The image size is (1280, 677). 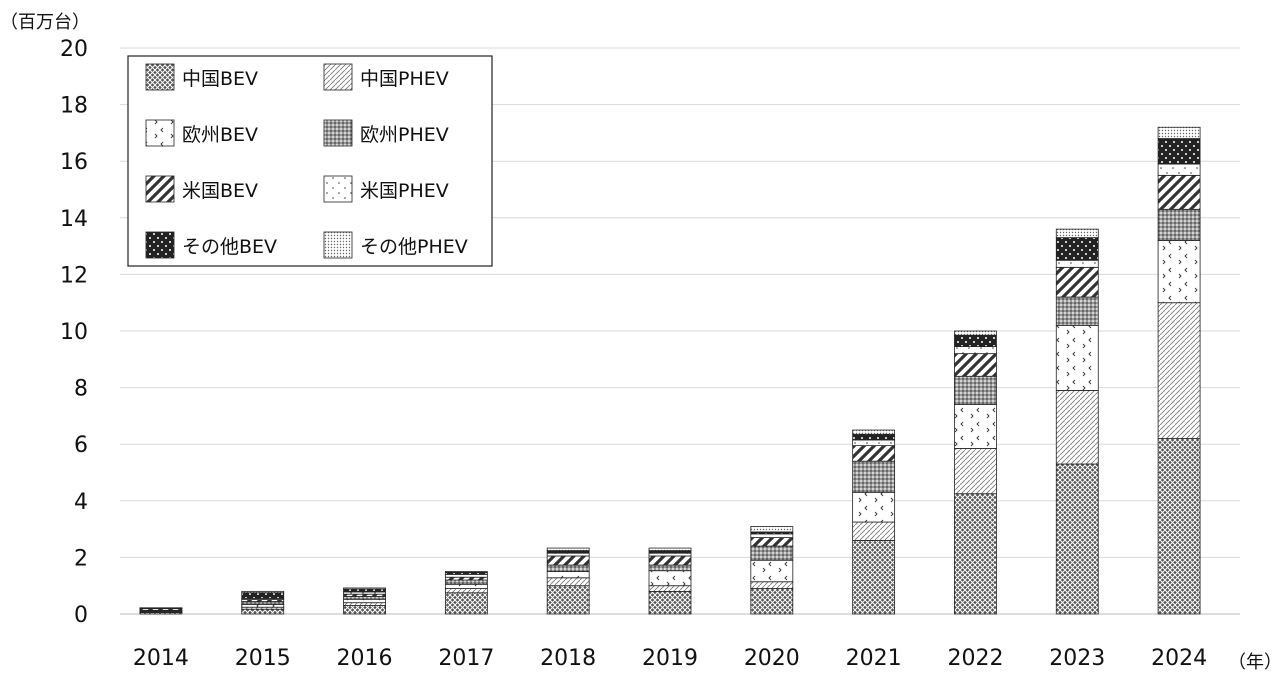 What do you see at coordinates (74, 49) in the screenshot?
I see `y-tick-label: 20` at bounding box center [74, 49].